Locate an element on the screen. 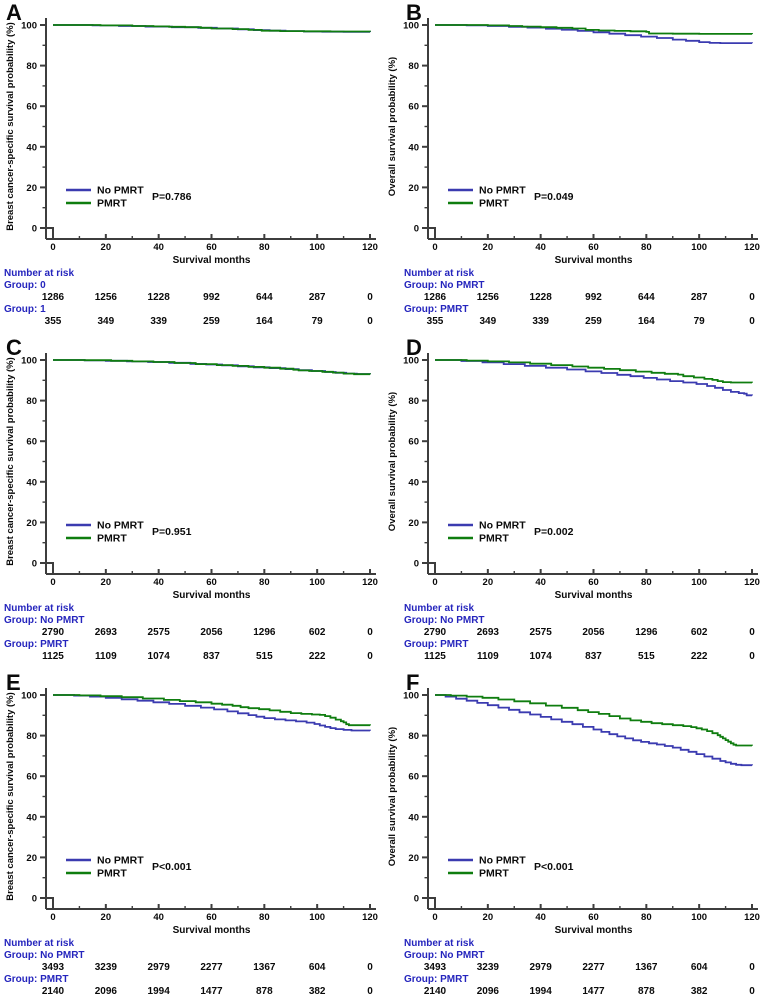 This screenshot has width=764, height=1005. risk-count: 644 is located at coordinates (646, 297).